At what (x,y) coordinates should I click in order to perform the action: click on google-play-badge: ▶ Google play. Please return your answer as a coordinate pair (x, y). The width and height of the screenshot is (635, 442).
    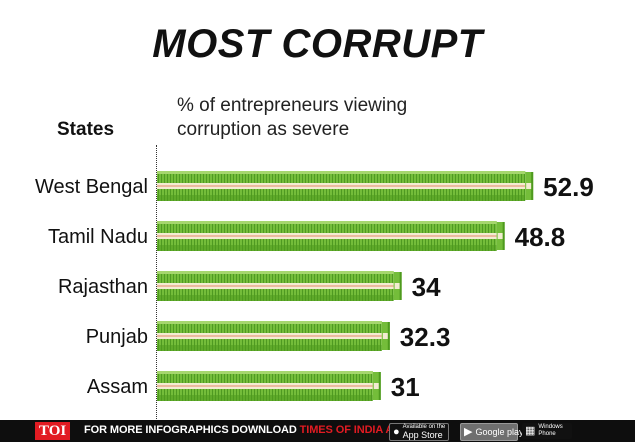
    Looking at the image, I should click on (492, 432).